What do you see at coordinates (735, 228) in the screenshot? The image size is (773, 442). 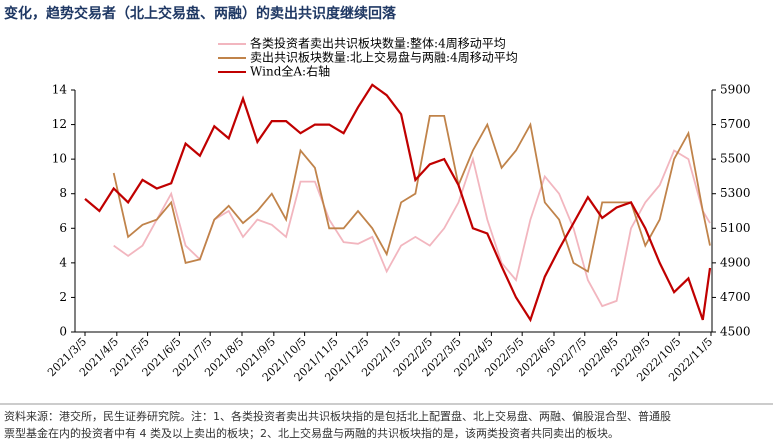 I see `y2-tick-label: 5100` at bounding box center [735, 228].